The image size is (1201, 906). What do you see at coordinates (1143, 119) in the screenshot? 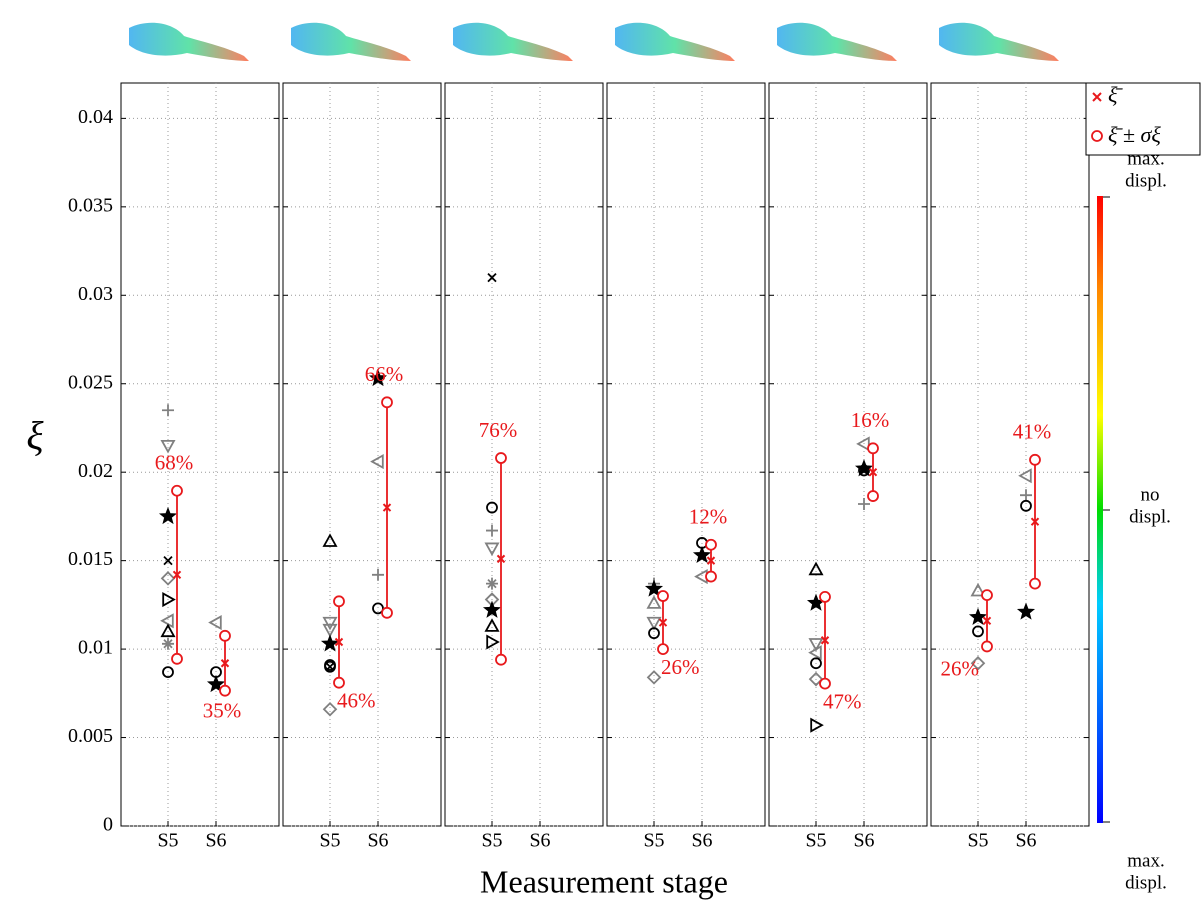
I see `legend-box` at bounding box center [1143, 119].